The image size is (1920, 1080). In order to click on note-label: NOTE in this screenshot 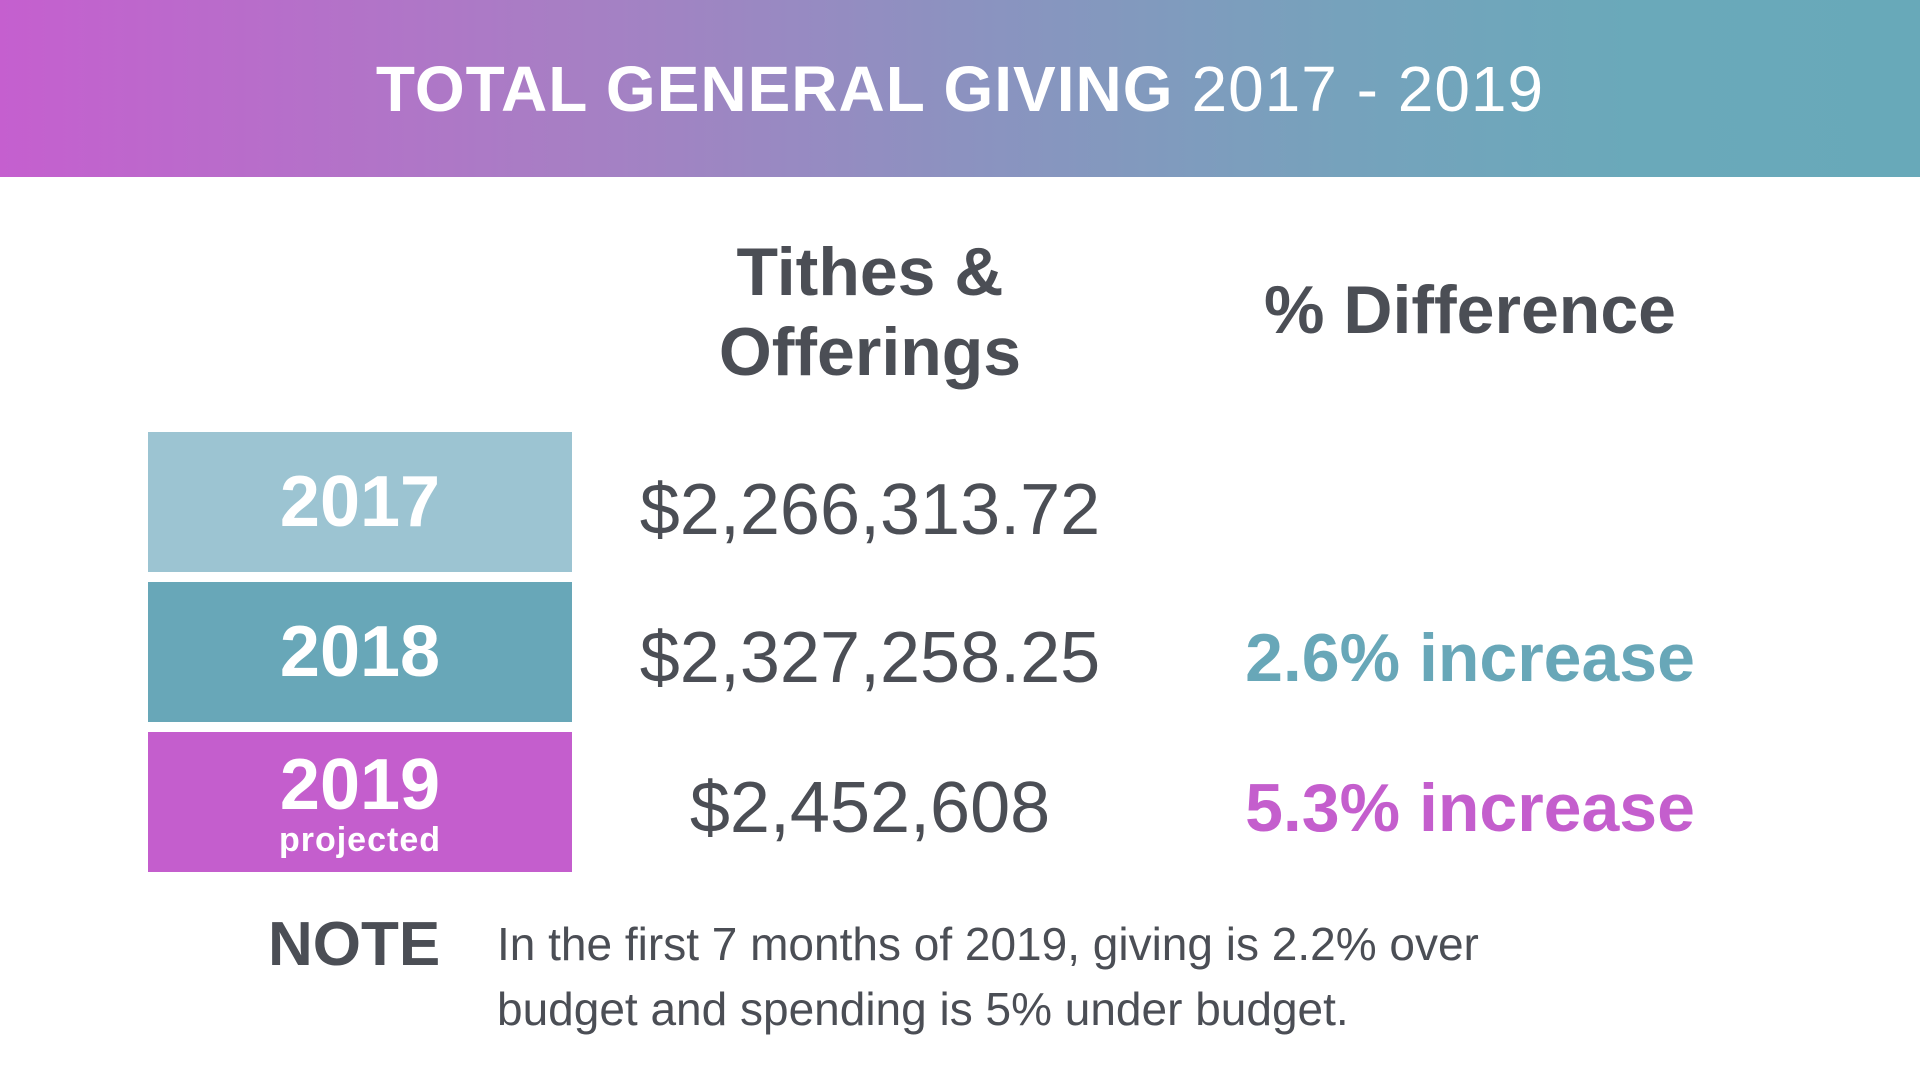, I will do `click(354, 944)`.